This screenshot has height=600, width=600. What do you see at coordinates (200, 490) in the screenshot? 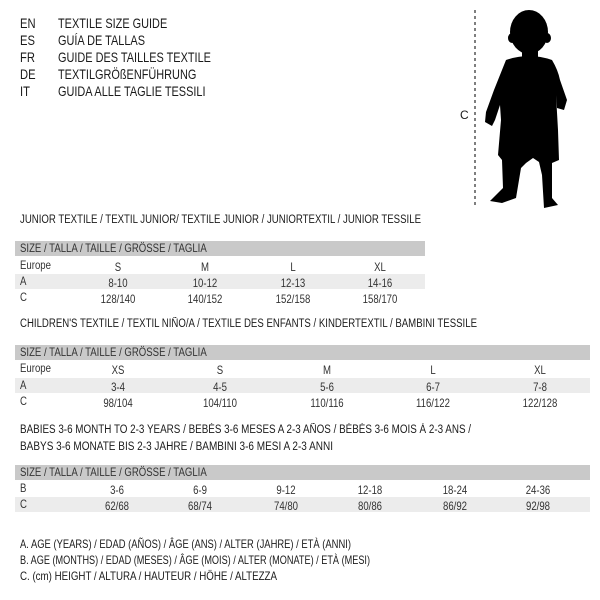
I see `table-cell: 6-9` at bounding box center [200, 490].